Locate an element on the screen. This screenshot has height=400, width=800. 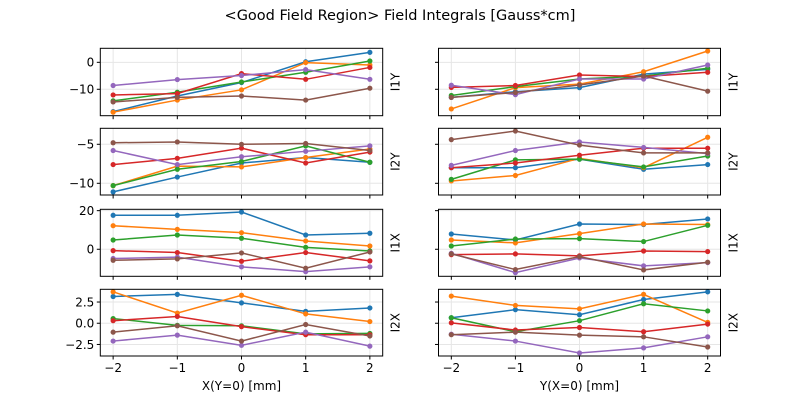
y-axis-label: I1X is located at coordinates (396, 242).